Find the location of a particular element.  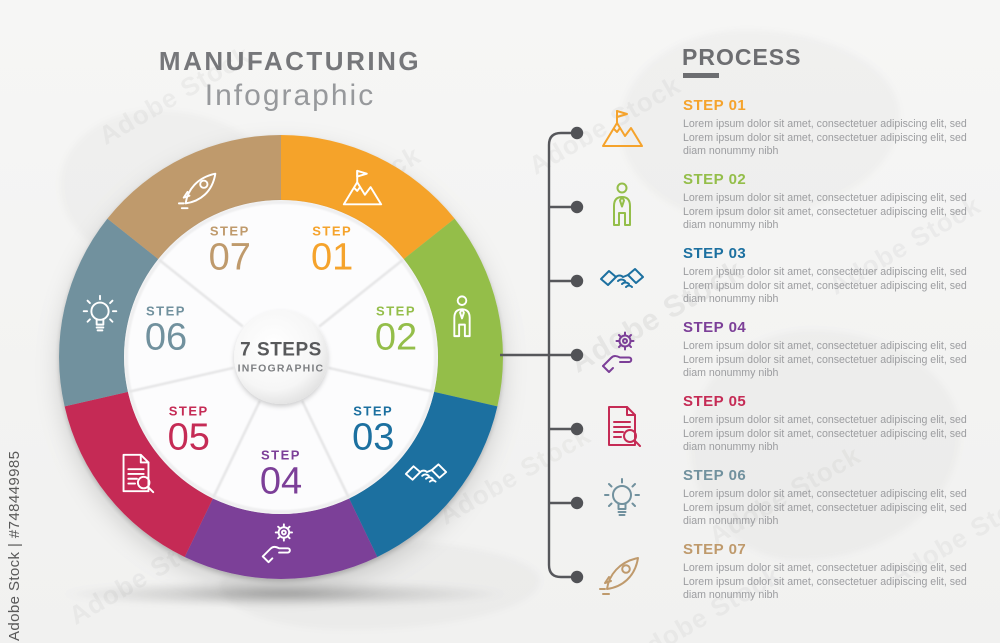

process-step-header: STEP 02 is located at coordinates (715, 179).